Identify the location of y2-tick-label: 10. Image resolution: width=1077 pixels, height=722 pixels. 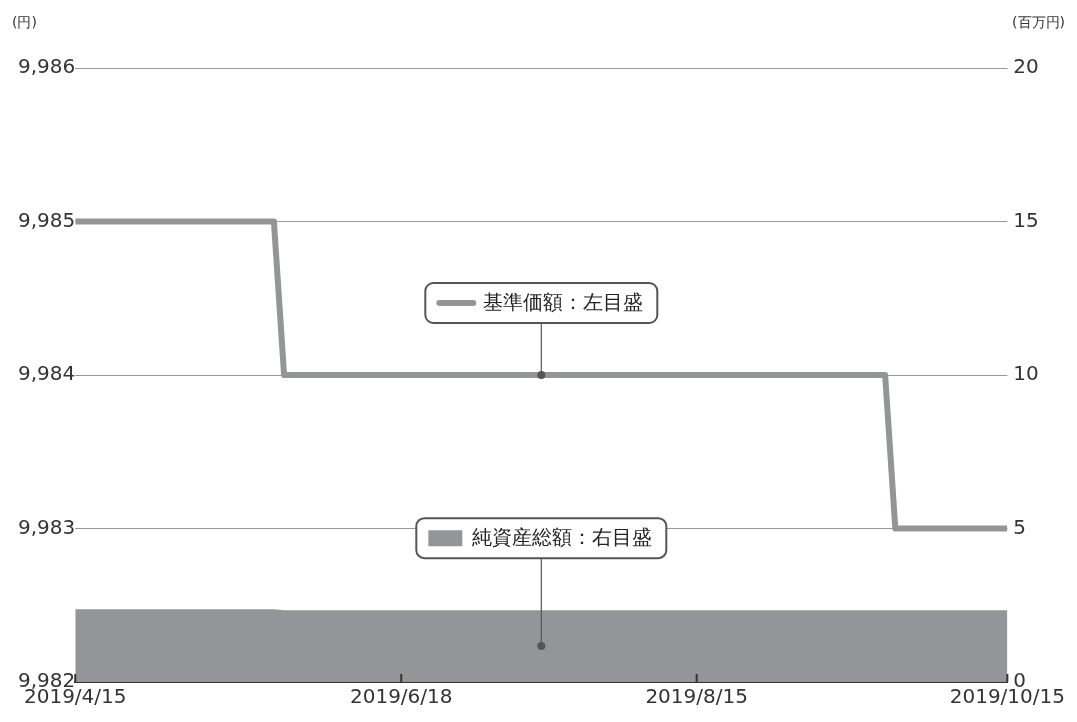
(1026, 373).